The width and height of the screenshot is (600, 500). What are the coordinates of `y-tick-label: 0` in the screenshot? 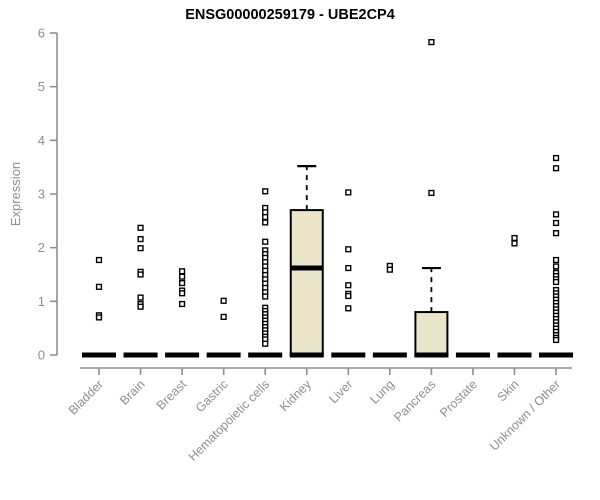 It's located at (41, 355).